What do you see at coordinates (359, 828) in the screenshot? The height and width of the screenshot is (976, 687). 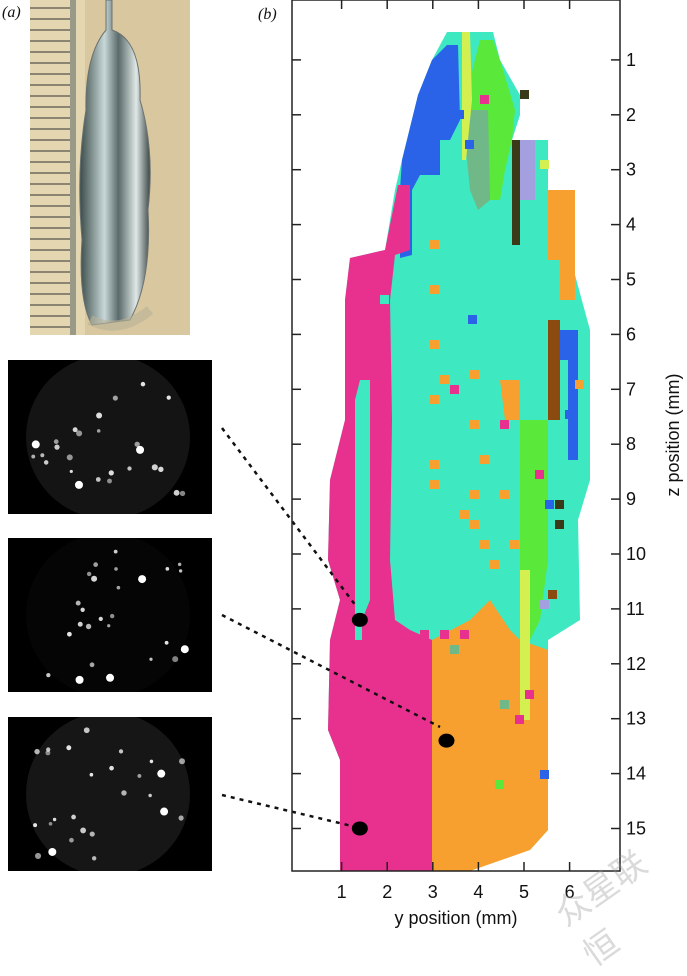 I see `measurement-marker` at bounding box center [359, 828].